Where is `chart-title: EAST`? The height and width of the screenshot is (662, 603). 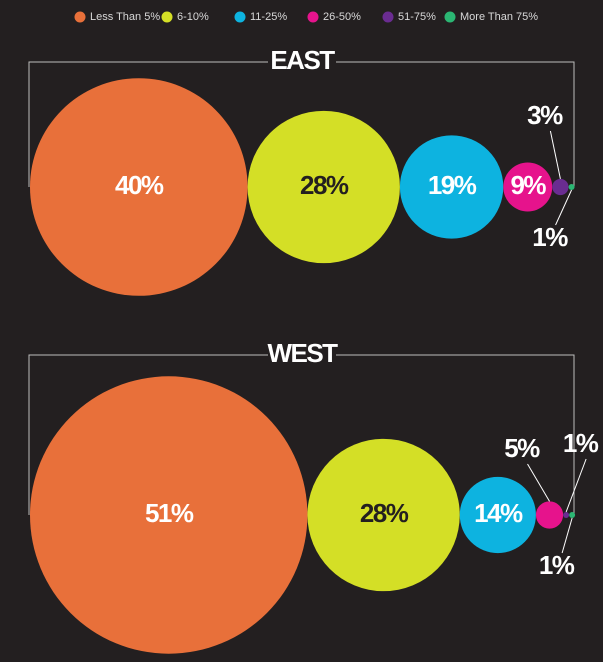 chart-title: EAST is located at coordinates (302, 60).